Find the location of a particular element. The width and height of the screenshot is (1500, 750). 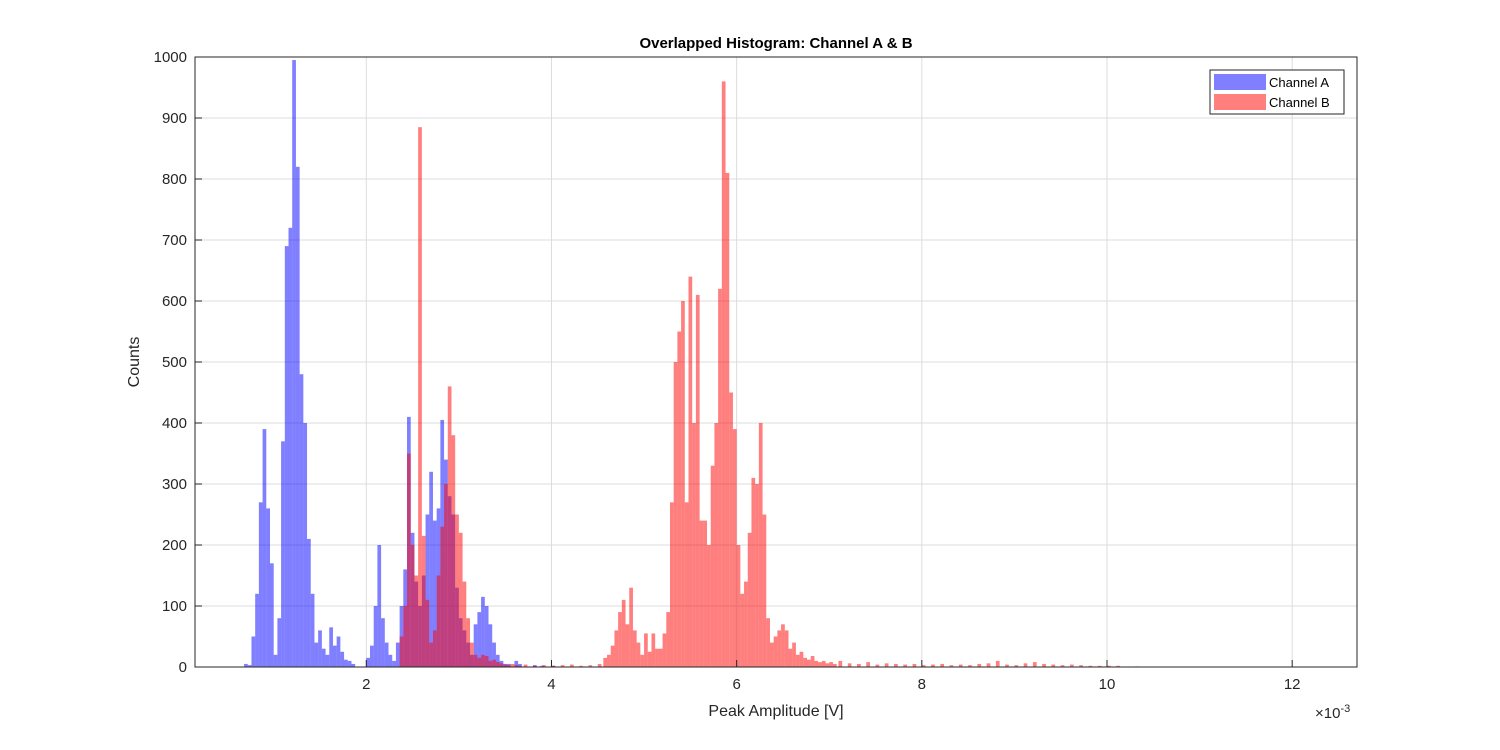

y-tick-label: 600 is located at coordinates (174, 301).